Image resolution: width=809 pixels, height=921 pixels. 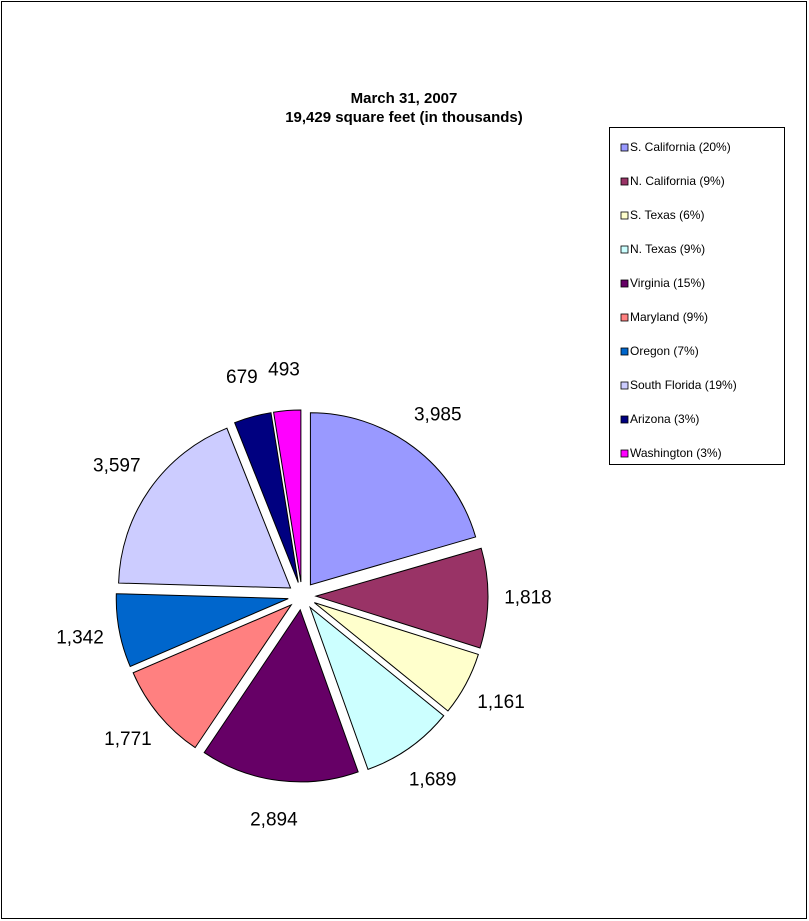 What do you see at coordinates (664, 351) in the screenshot?
I see `legend-label: Oregon (7%)` at bounding box center [664, 351].